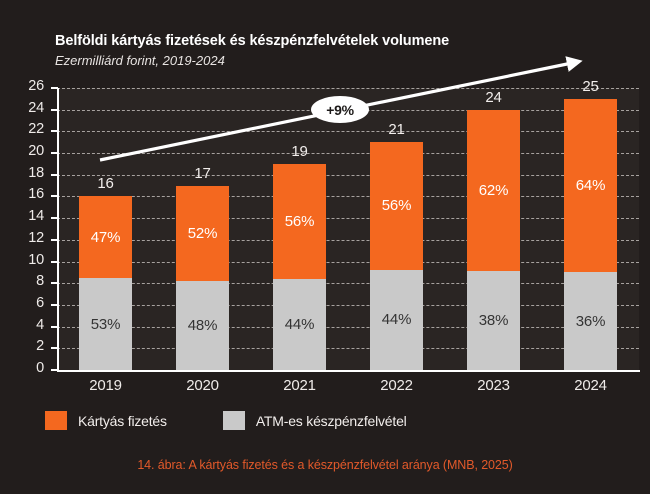 The height and width of the screenshot is (494, 650). Describe the element at coordinates (40, 324) in the screenshot. I see `y-tick-label: 4` at that location.